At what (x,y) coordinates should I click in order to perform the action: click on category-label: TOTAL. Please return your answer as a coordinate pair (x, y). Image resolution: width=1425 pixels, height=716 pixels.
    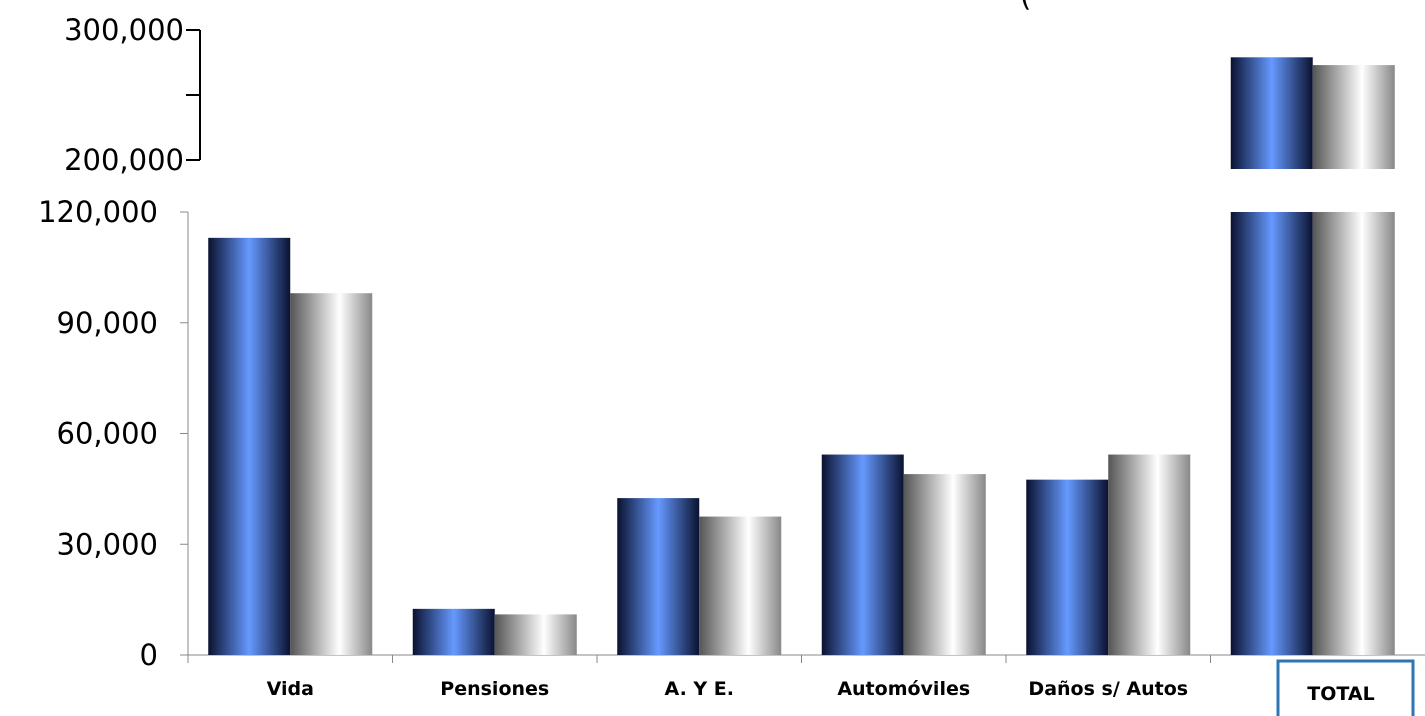
    Looking at the image, I should click on (1340, 694).